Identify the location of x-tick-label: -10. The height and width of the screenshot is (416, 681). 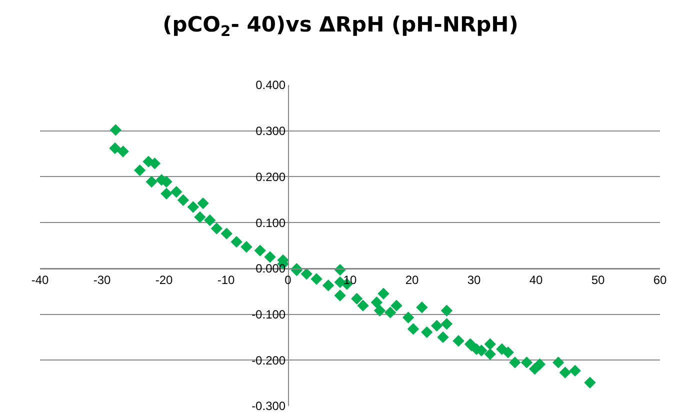
(226, 279).